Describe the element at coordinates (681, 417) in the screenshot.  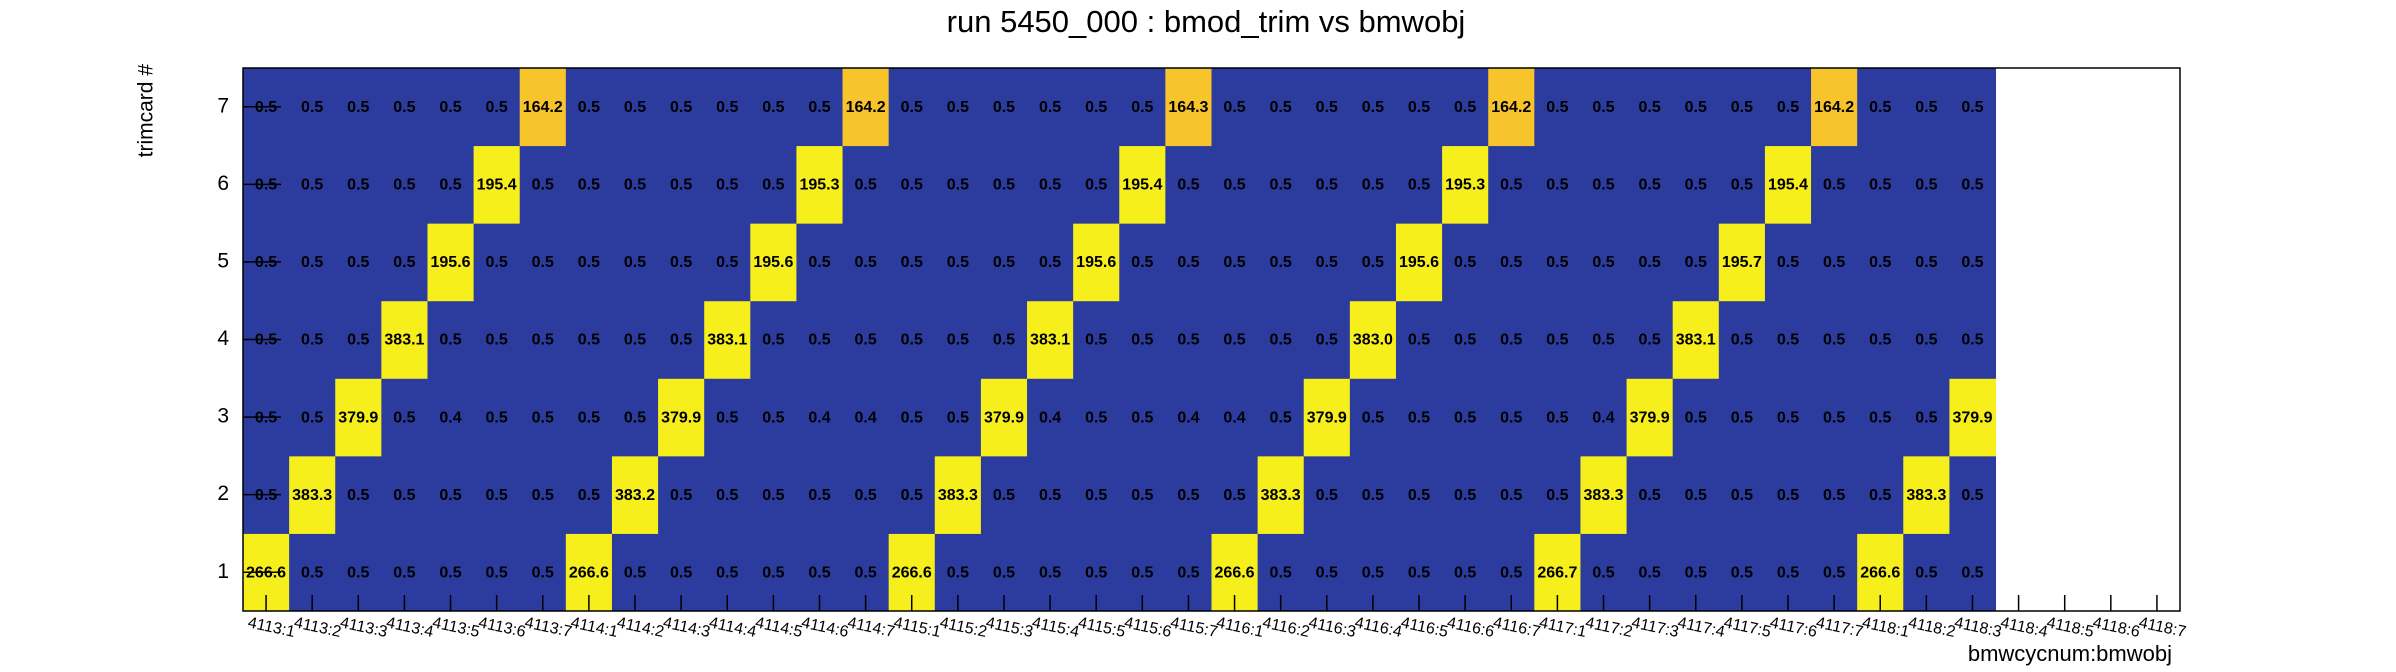
I see `cell-label: 379.9` at that location.